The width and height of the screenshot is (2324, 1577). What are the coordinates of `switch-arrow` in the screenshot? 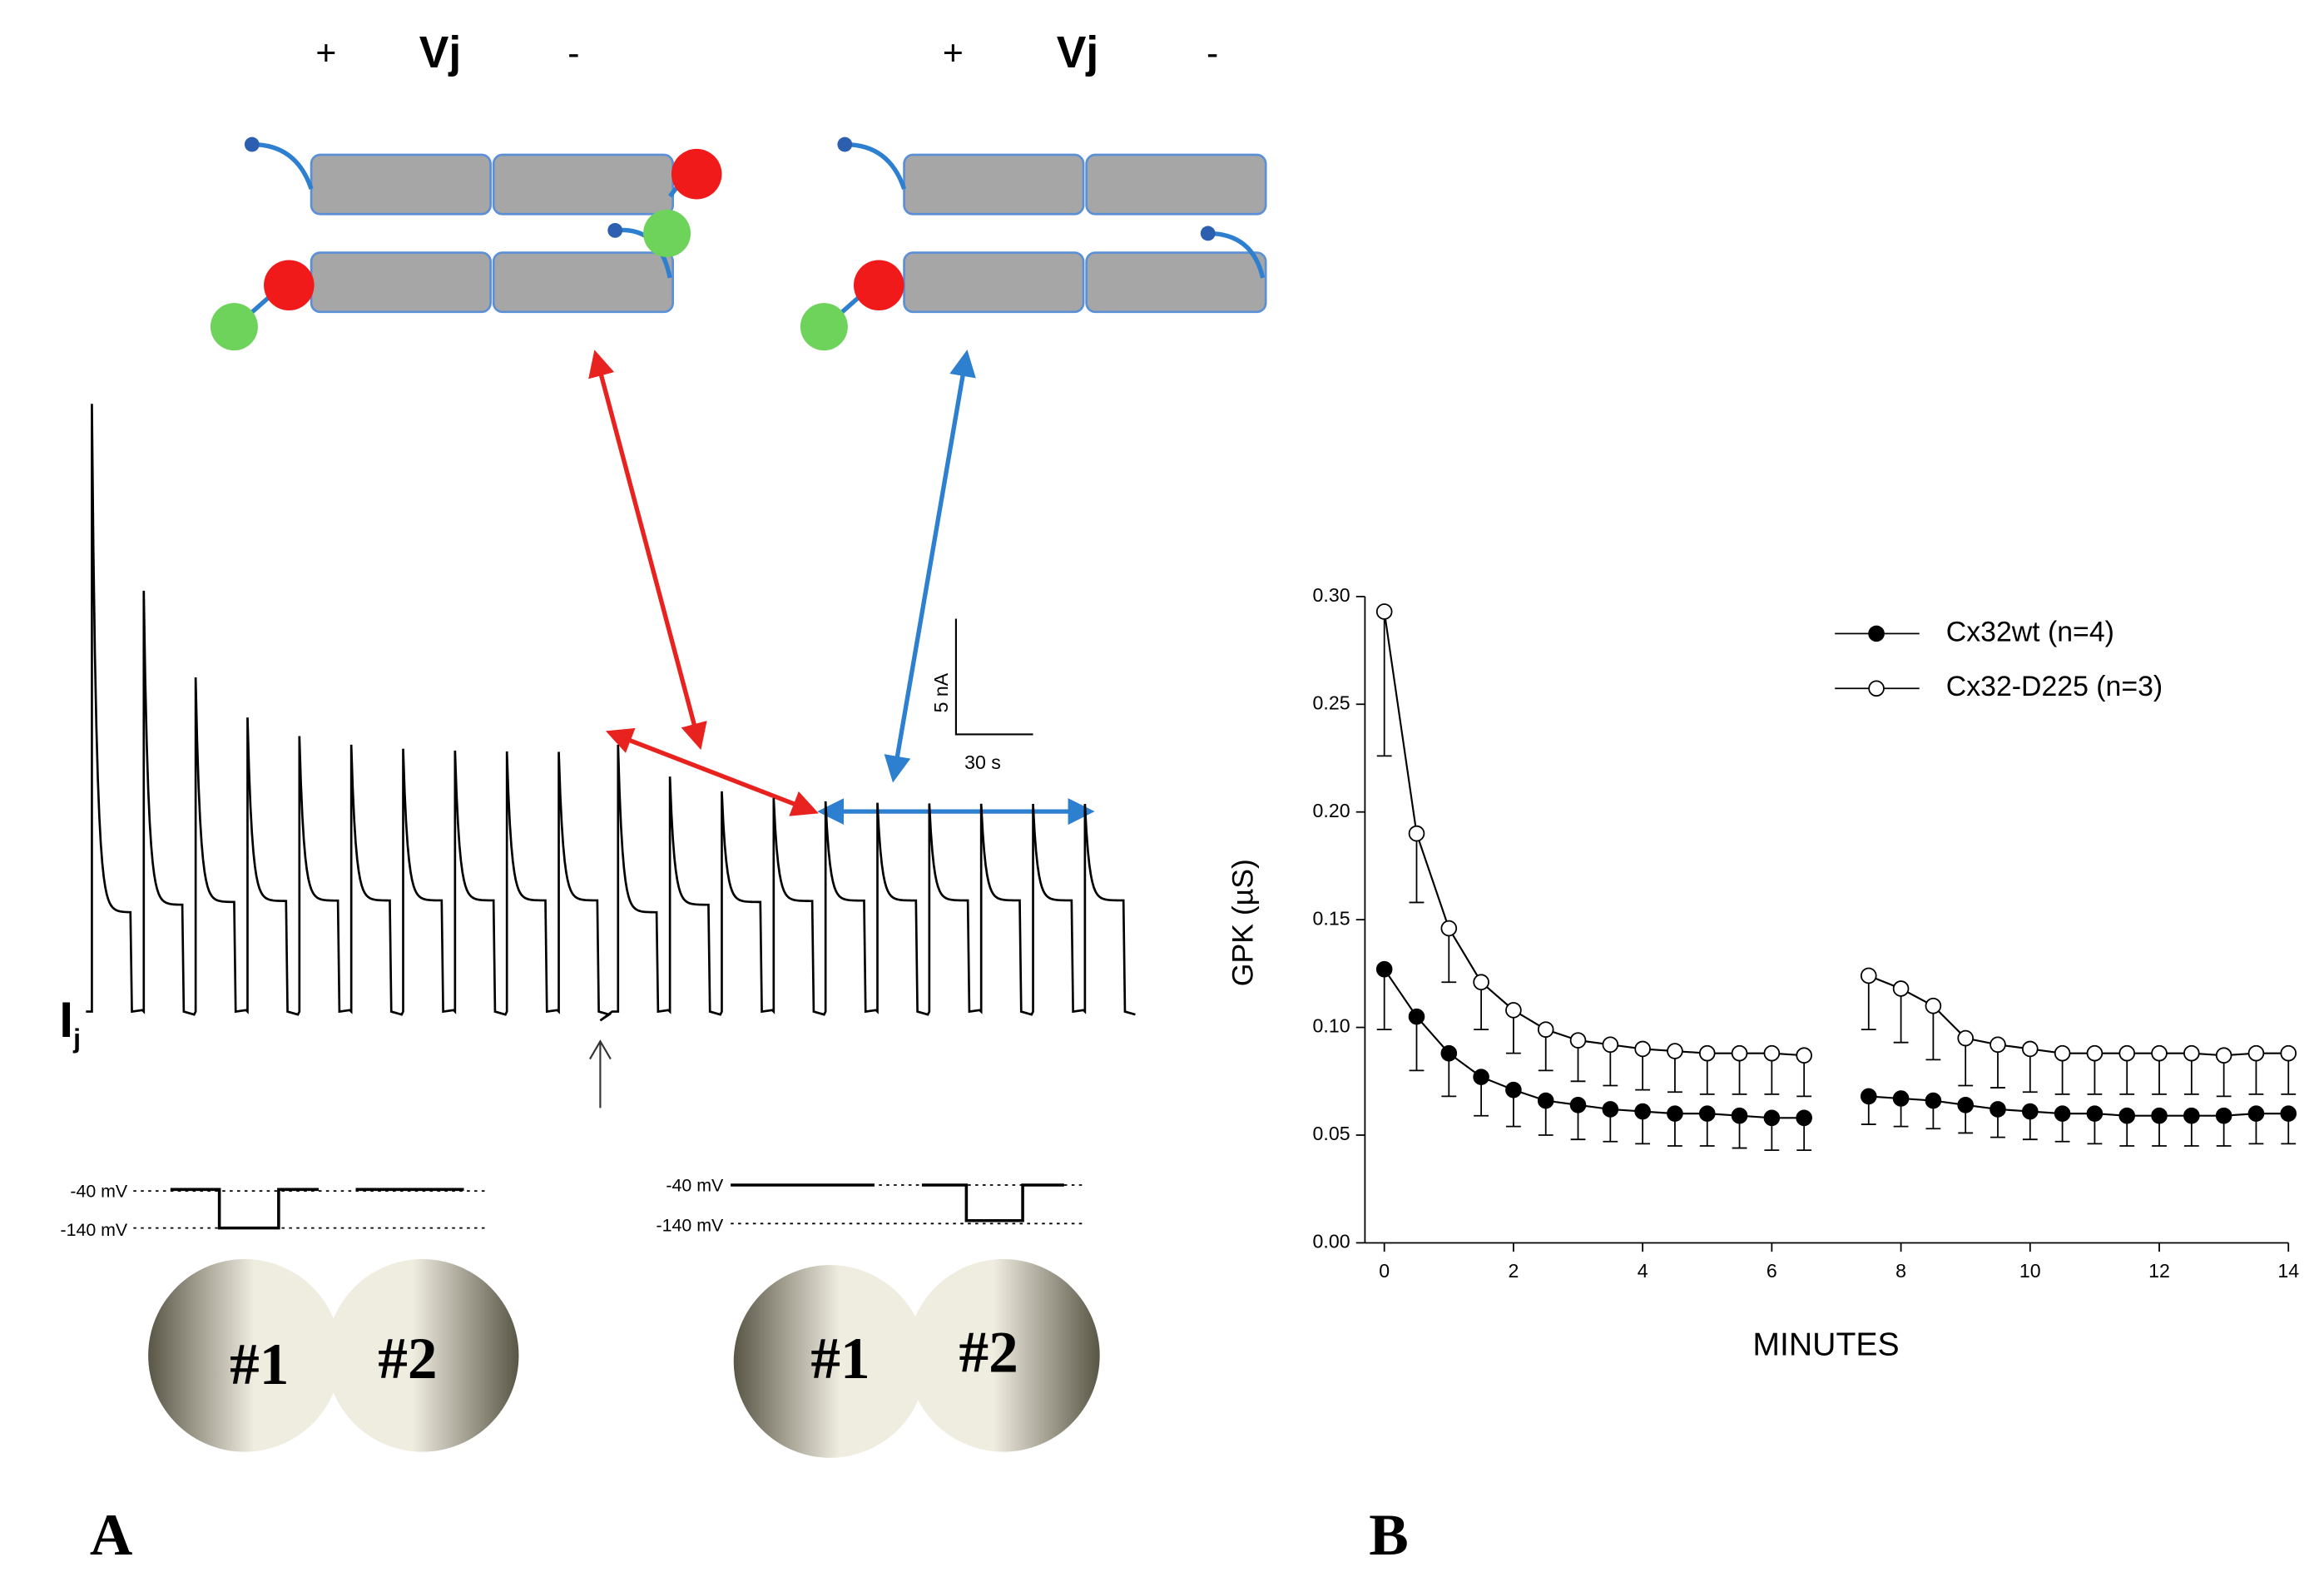 It's located at (600, 1073).